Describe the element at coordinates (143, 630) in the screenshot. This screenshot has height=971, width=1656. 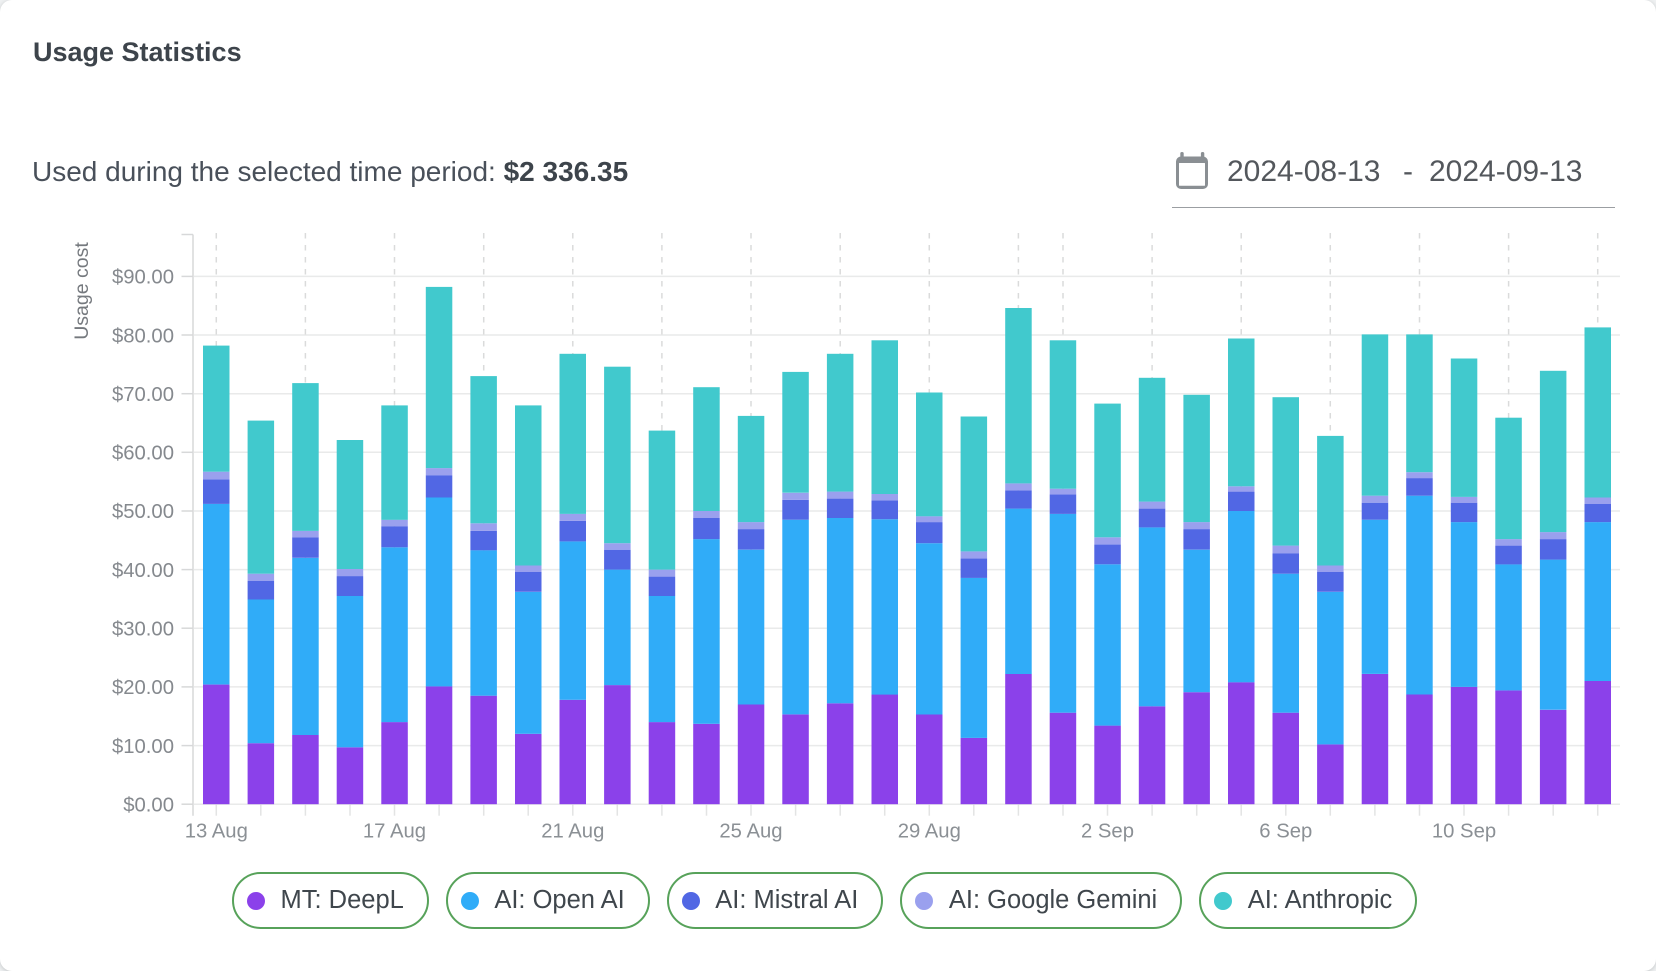
I see `svg-text: $30.00` at that location.